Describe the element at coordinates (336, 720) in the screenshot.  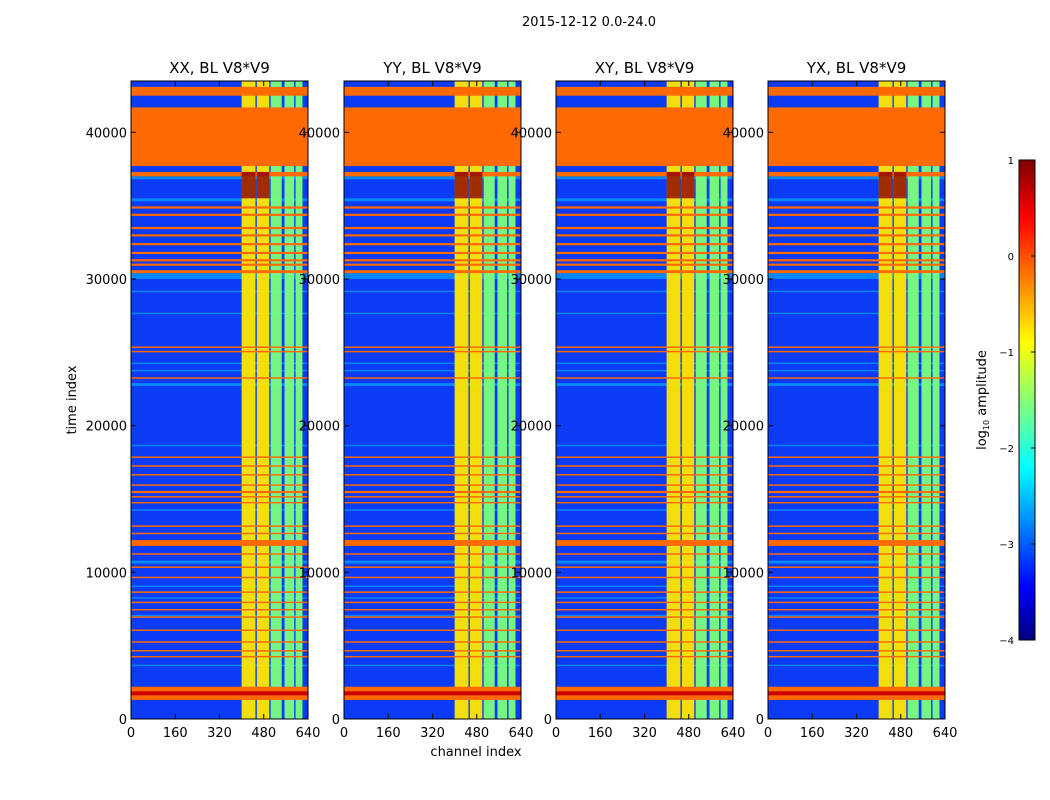
I see `y-tick-label: 0` at that location.